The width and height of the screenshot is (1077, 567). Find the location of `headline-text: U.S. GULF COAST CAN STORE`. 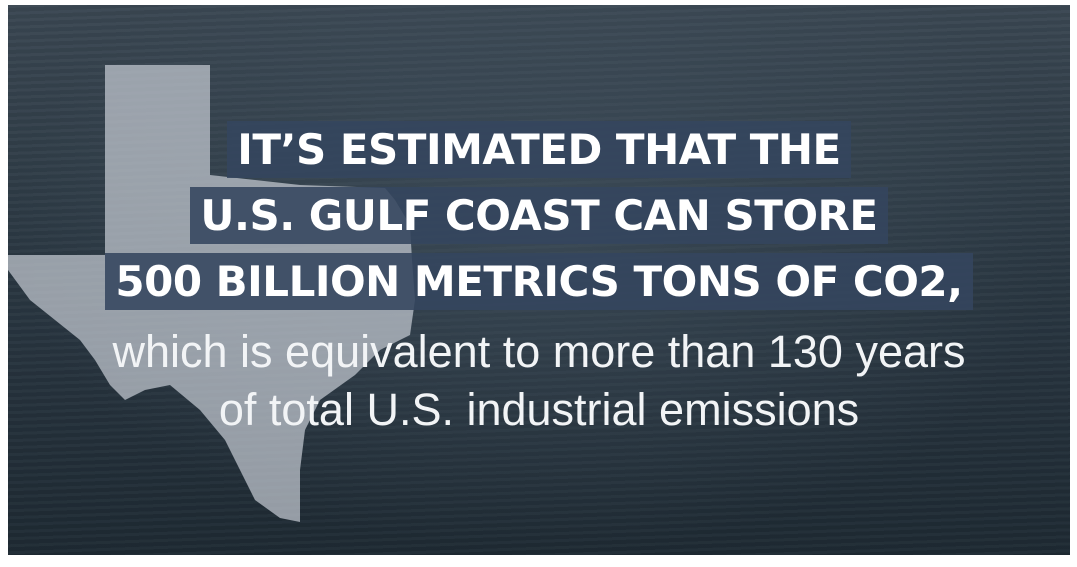

headline-text: U.S. GULF COAST CAN STORE is located at coordinates (539, 215).